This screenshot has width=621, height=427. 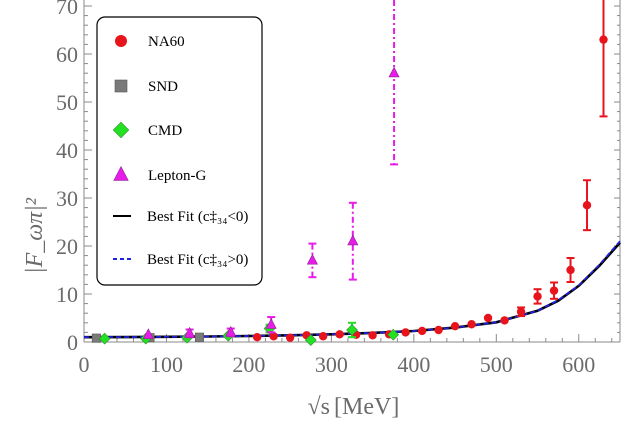 I want to click on x-axis-label-unit: [MeV], so click(x=366, y=407).